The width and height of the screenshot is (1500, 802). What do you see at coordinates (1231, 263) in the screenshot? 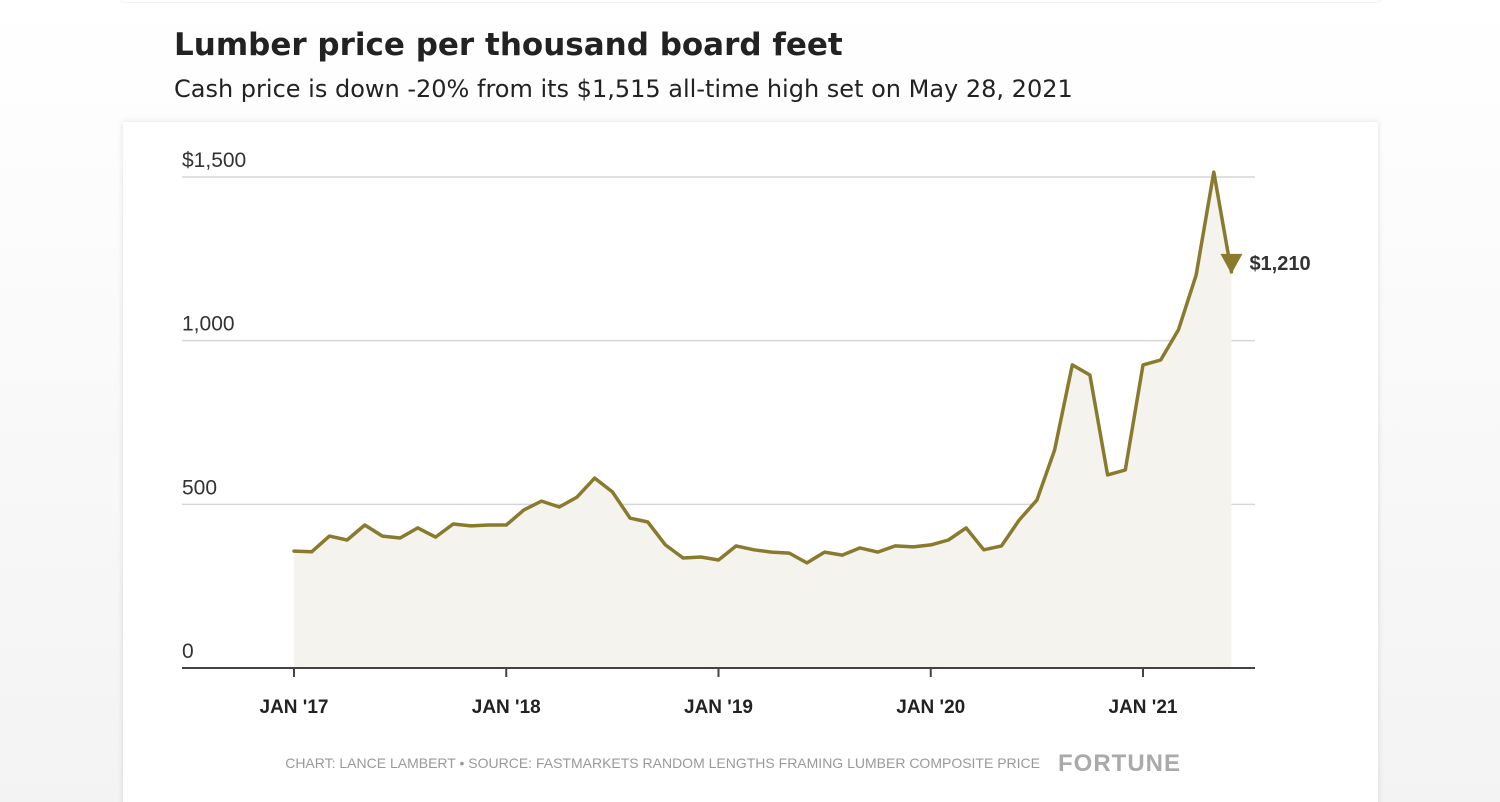
I see `annotation-arrow` at bounding box center [1231, 263].